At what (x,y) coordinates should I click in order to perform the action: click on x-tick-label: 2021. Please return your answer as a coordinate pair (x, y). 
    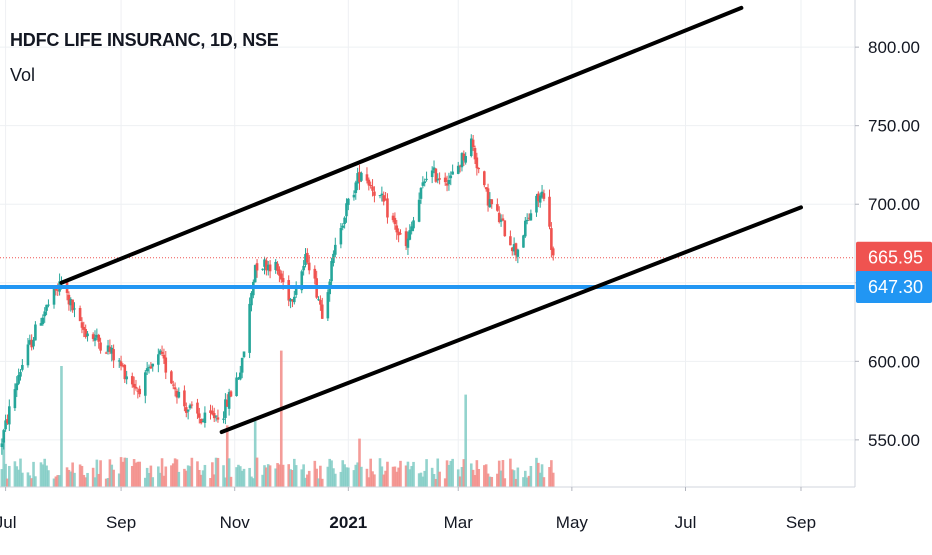
    Looking at the image, I should click on (348, 522).